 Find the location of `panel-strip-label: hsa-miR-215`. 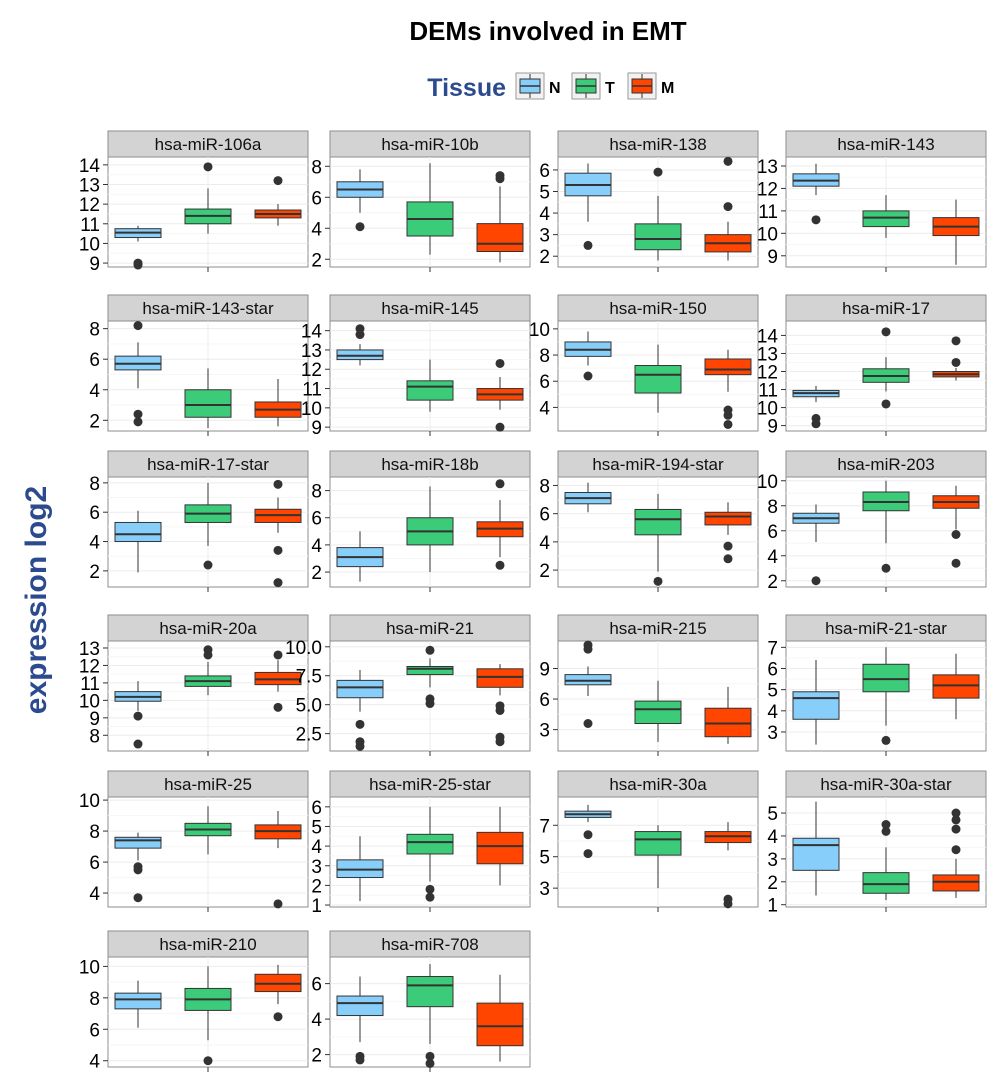

panel-strip-label: hsa-miR-215 is located at coordinates (657, 628).